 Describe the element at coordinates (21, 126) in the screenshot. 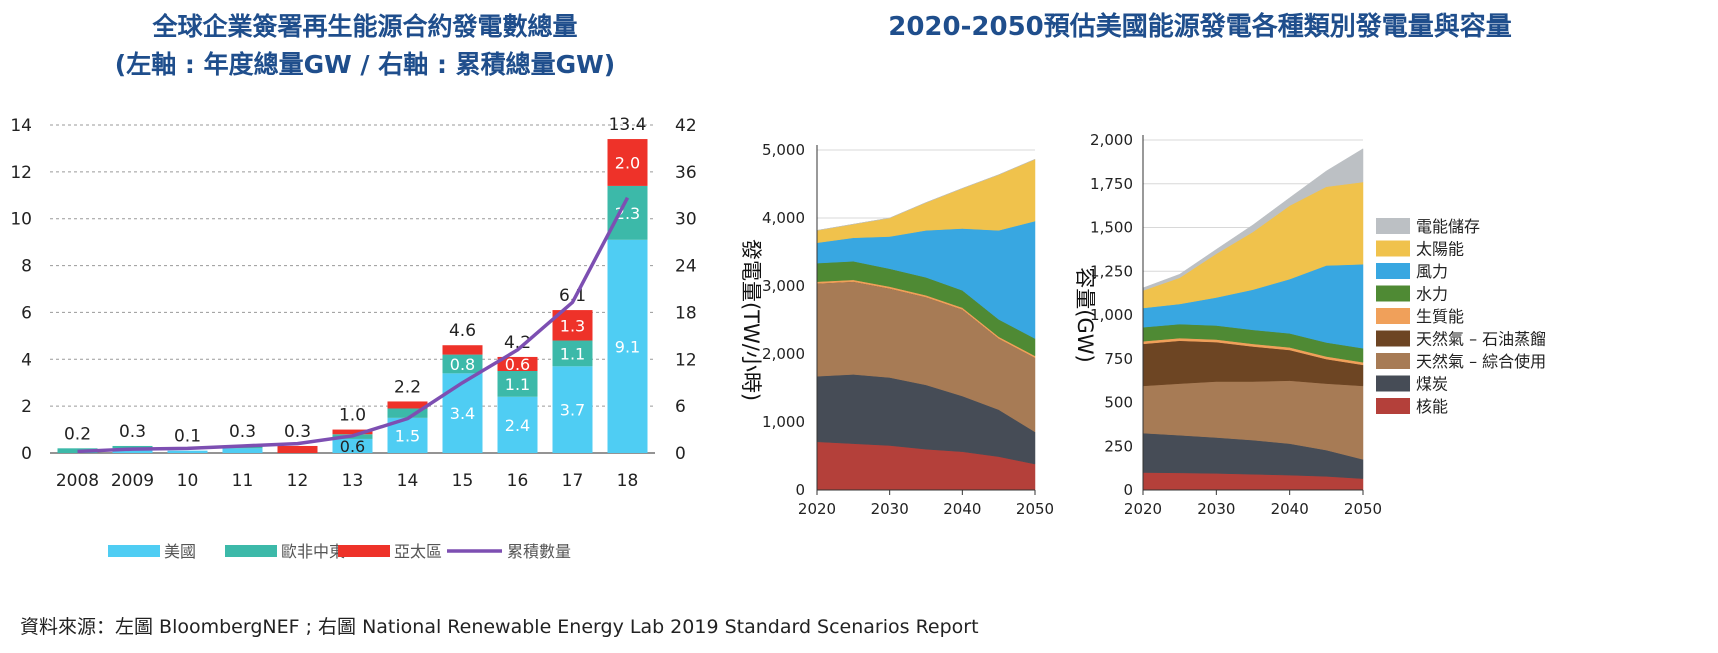

I see `y-tick-label: 14` at that location.